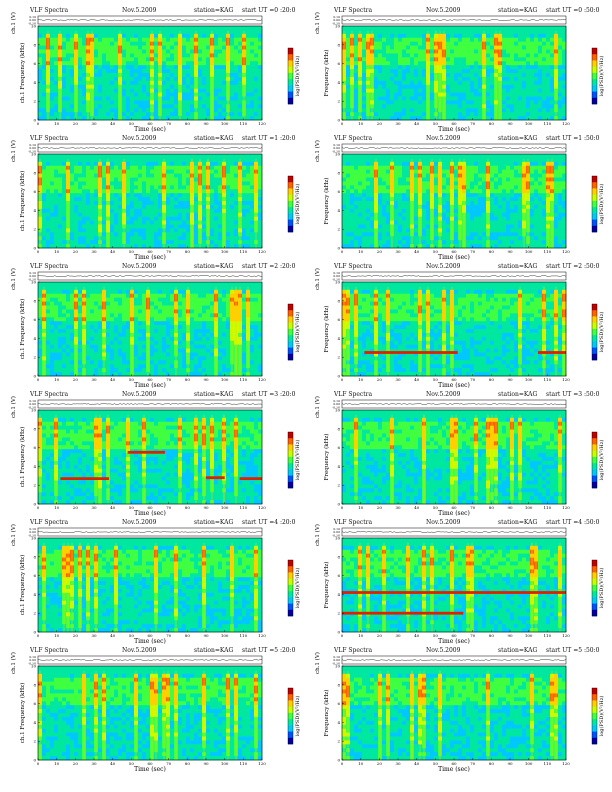  Describe the element at coordinates (454, 201) in the screenshot. I see `spectrogram-cells` at that location.